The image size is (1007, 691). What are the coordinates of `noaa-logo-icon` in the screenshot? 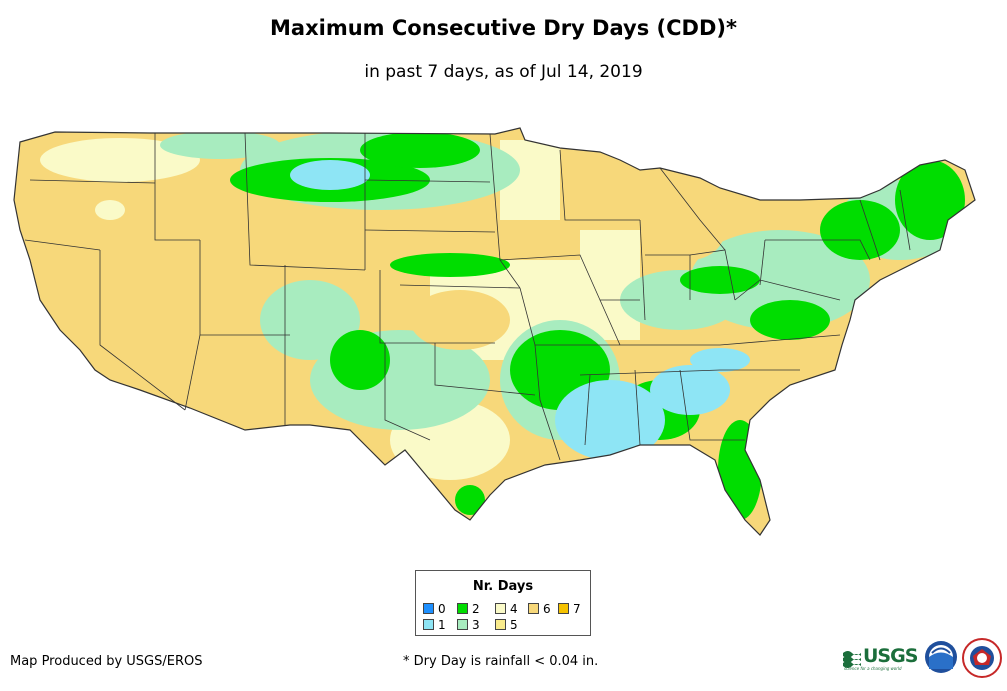 It's located at (941, 657).